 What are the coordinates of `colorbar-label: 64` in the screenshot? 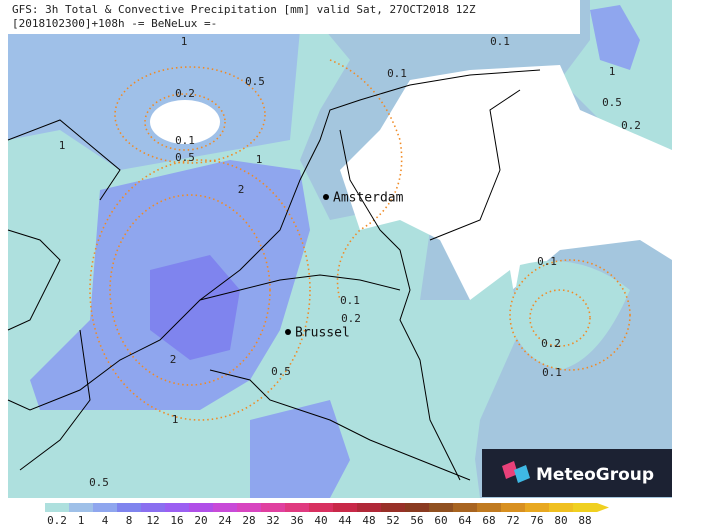 It's located at (465, 520).